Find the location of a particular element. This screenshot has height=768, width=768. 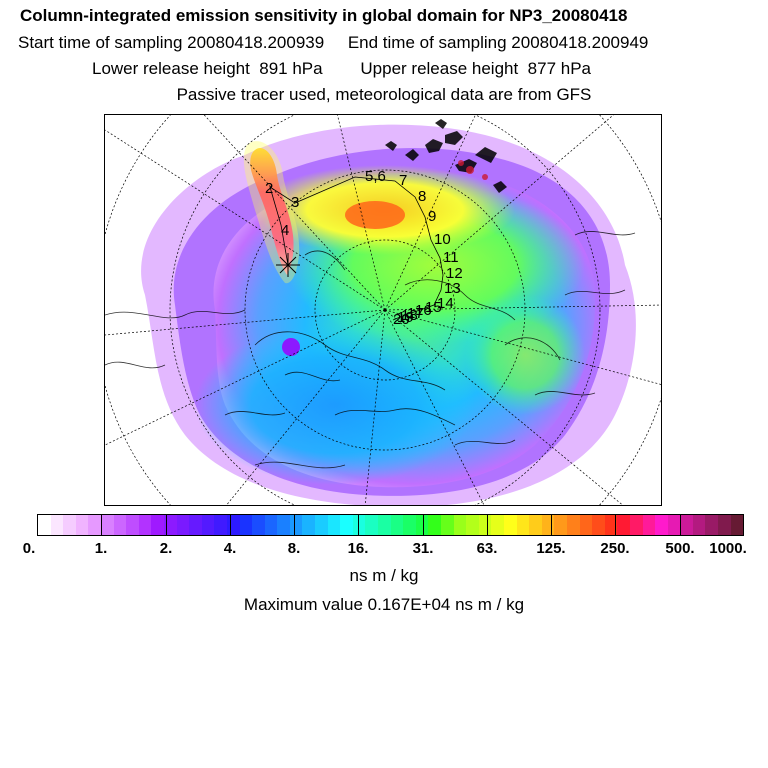

traj-label-2: 2 is located at coordinates (269, 188).